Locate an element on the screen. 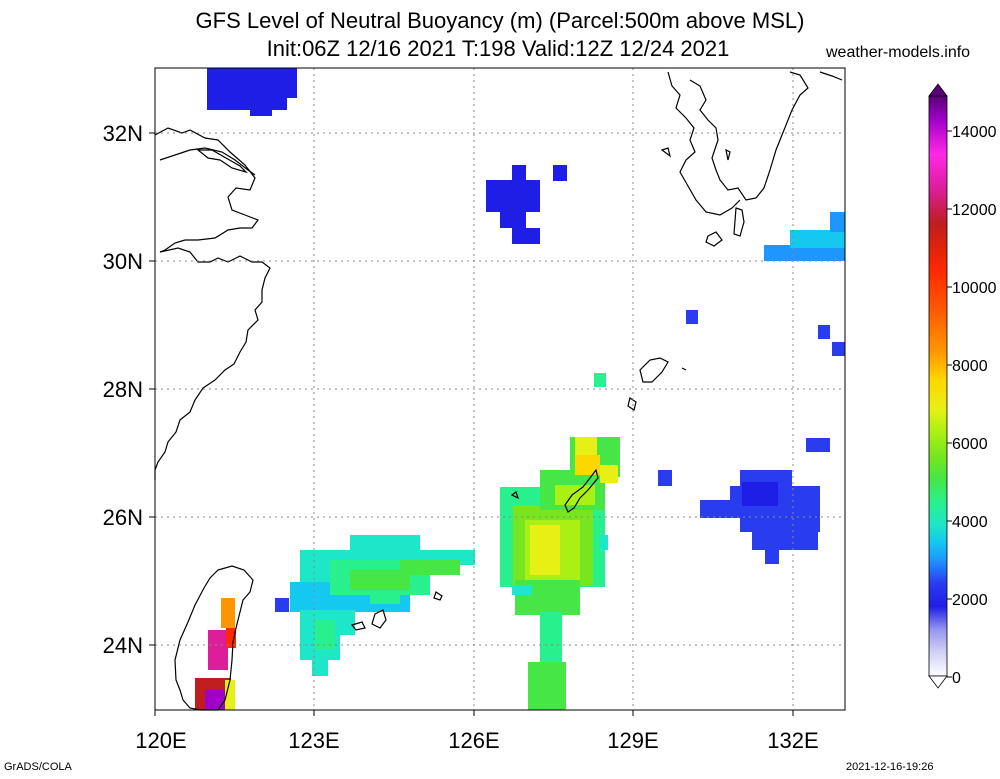 The height and width of the screenshot is (779, 1000). amami-islands is located at coordinates (657, 384).